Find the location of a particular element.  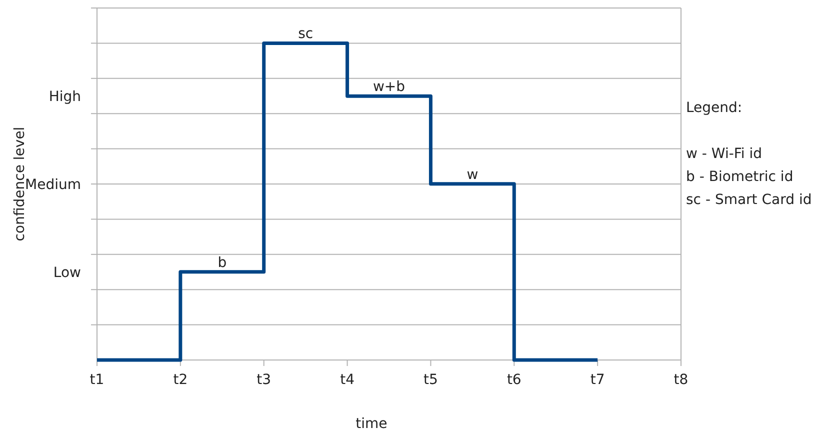

text: w - Wi-Fi id is located at coordinates (724, 154).